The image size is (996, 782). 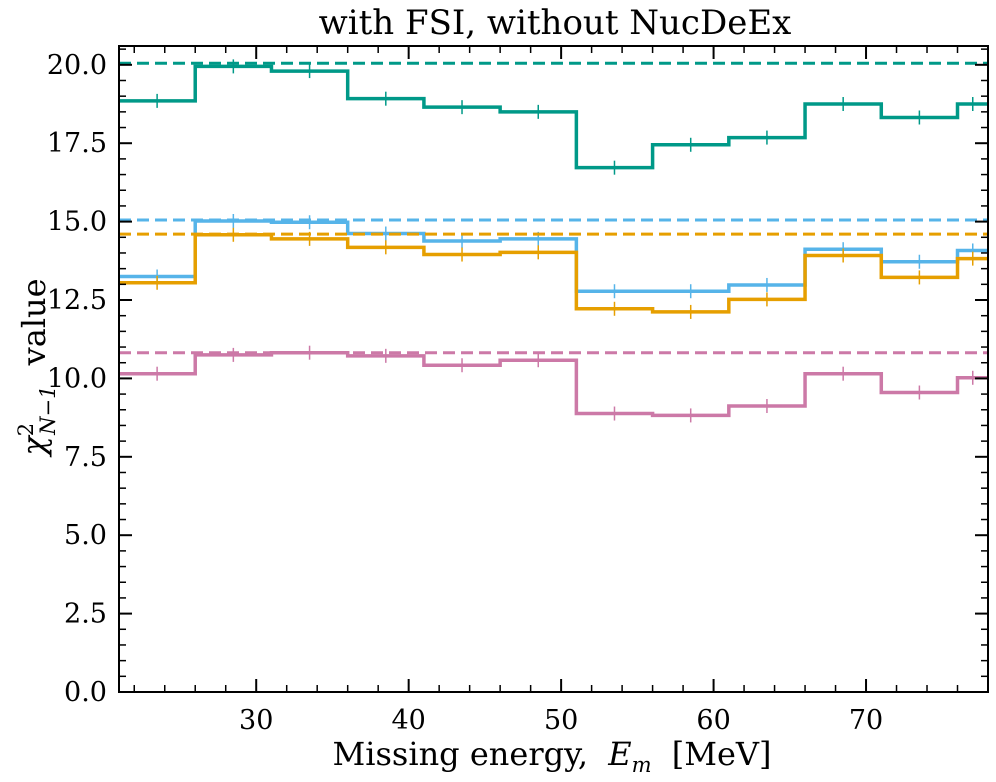 I want to click on x-tick-label: 30, so click(x=256, y=720).